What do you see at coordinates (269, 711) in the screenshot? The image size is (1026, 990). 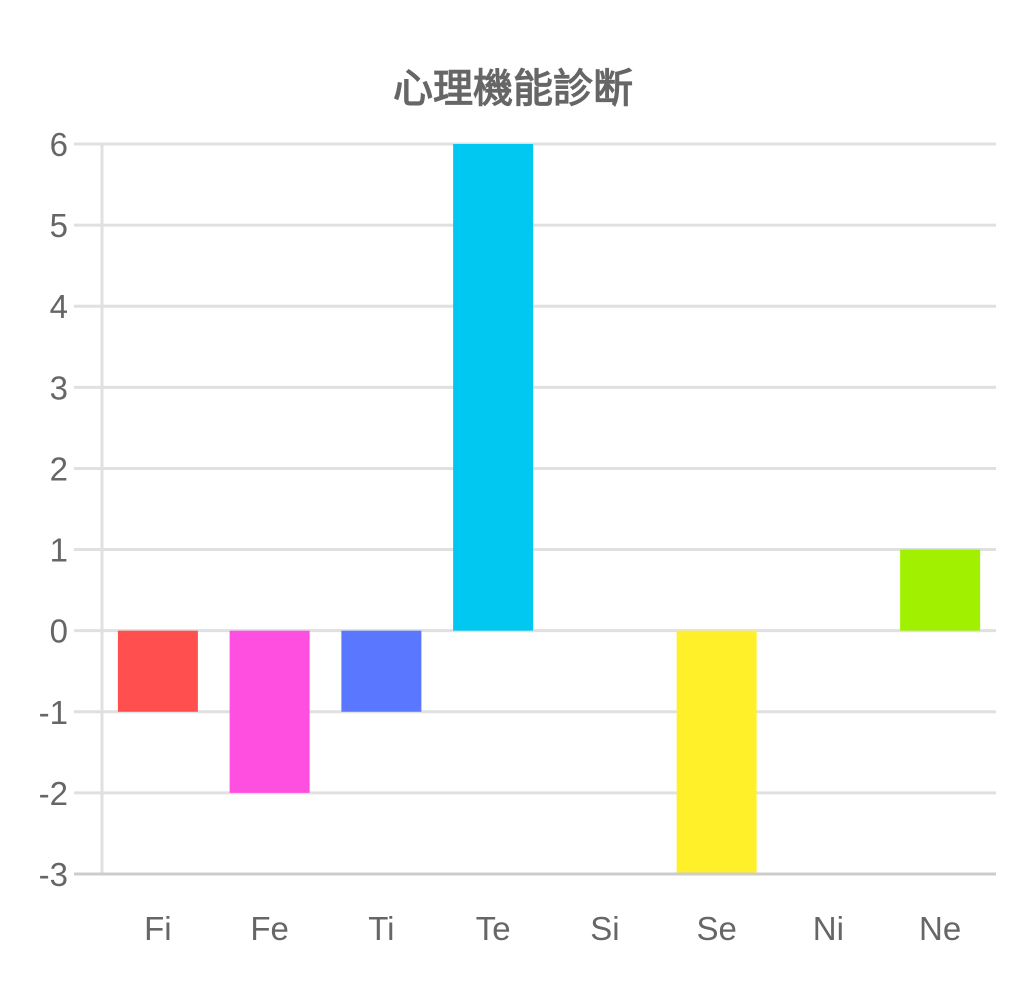 I see `bar-fe` at bounding box center [269, 711].